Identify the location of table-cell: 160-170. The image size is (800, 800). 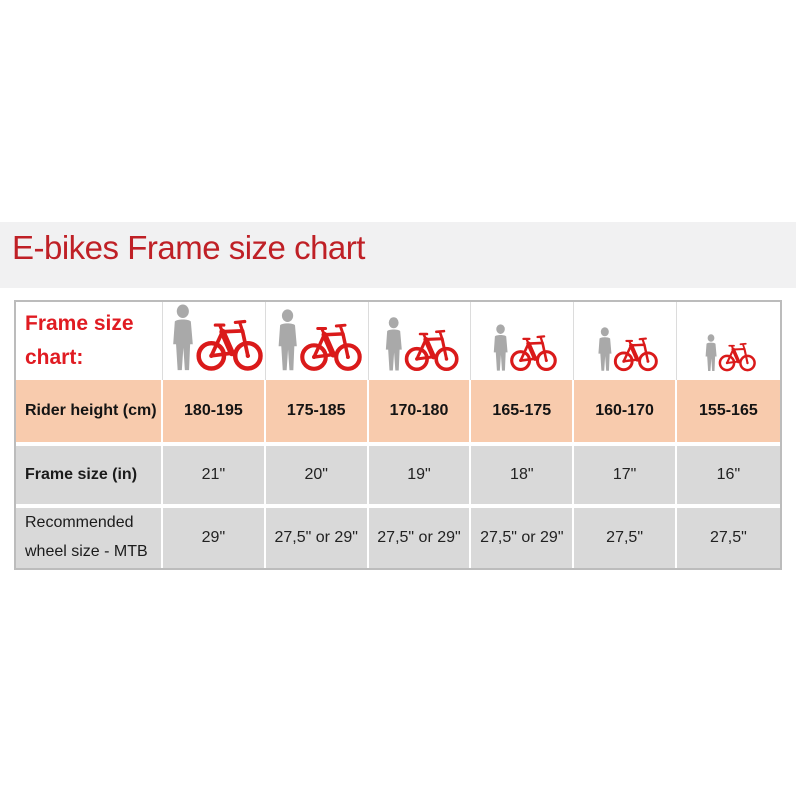
(625, 411).